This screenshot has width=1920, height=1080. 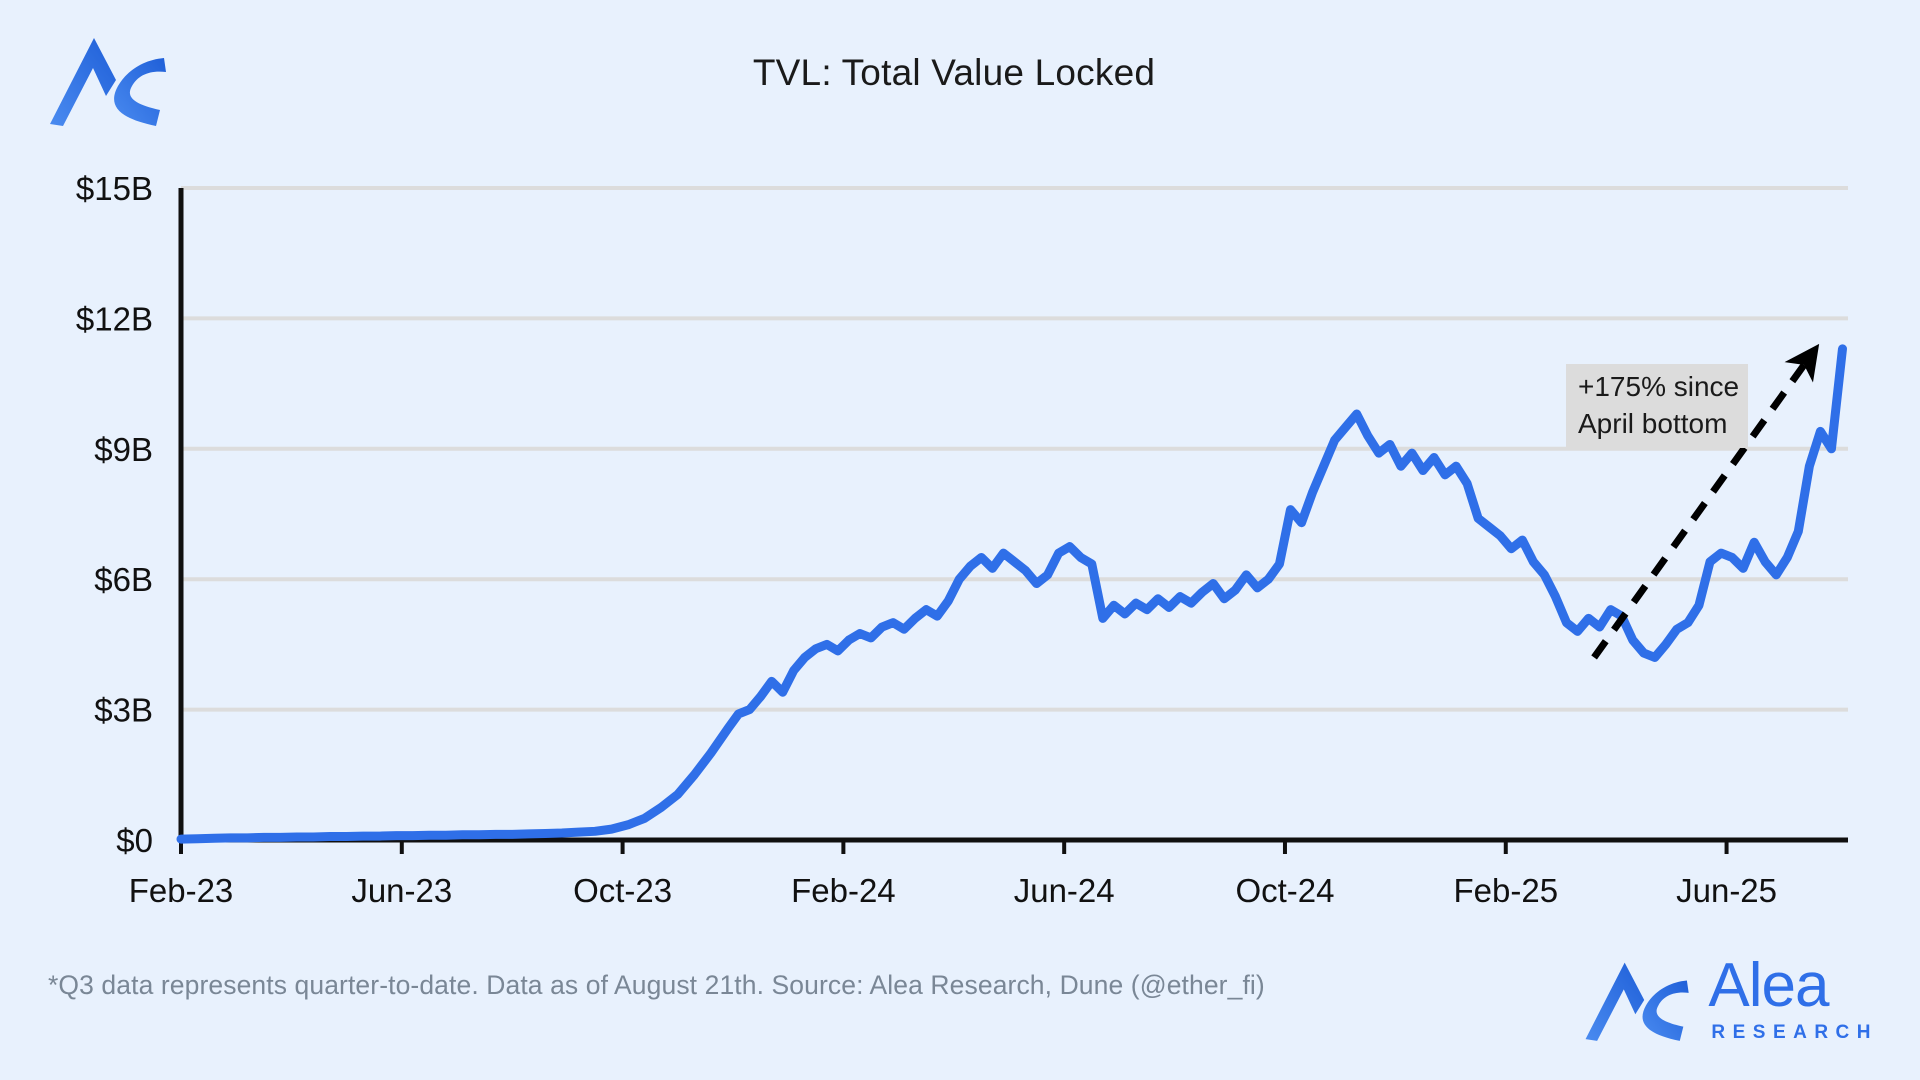 What do you see at coordinates (1284, 890) in the screenshot?
I see `x-axis-tick-label: Oct-24` at bounding box center [1284, 890].